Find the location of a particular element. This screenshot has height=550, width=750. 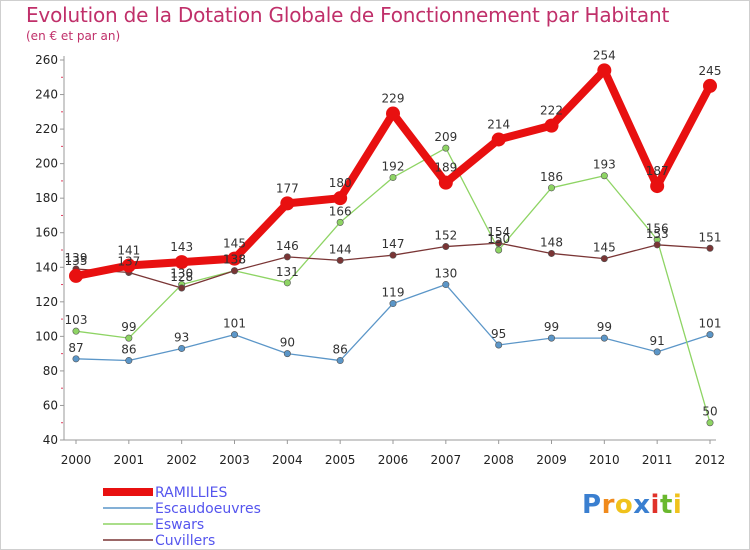

data-label-escaudoeuvres: 99 is located at coordinates (551, 327).